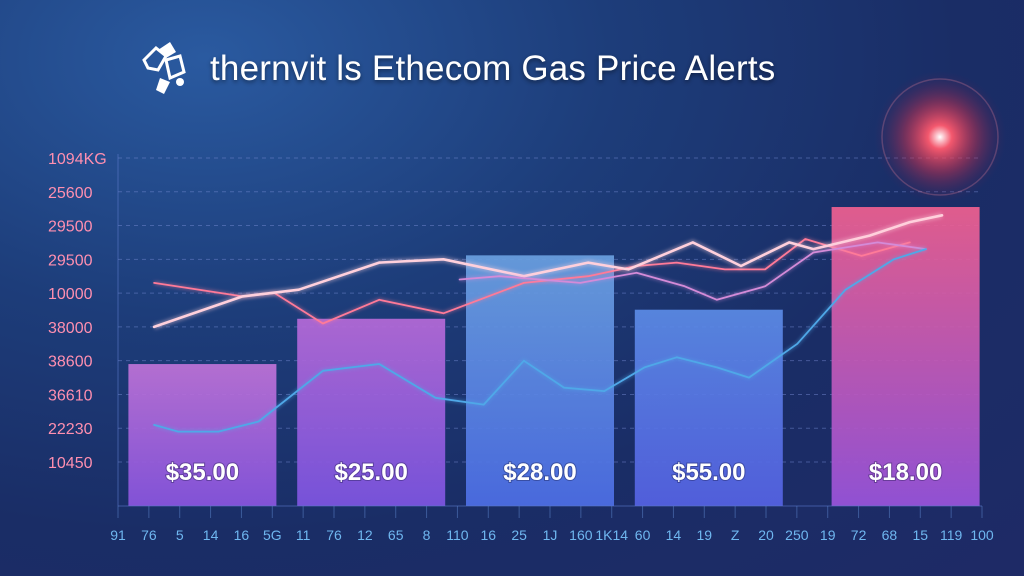 The width and height of the screenshot is (1024, 576). I want to click on x-tick-label-20: Z, so click(735, 535).